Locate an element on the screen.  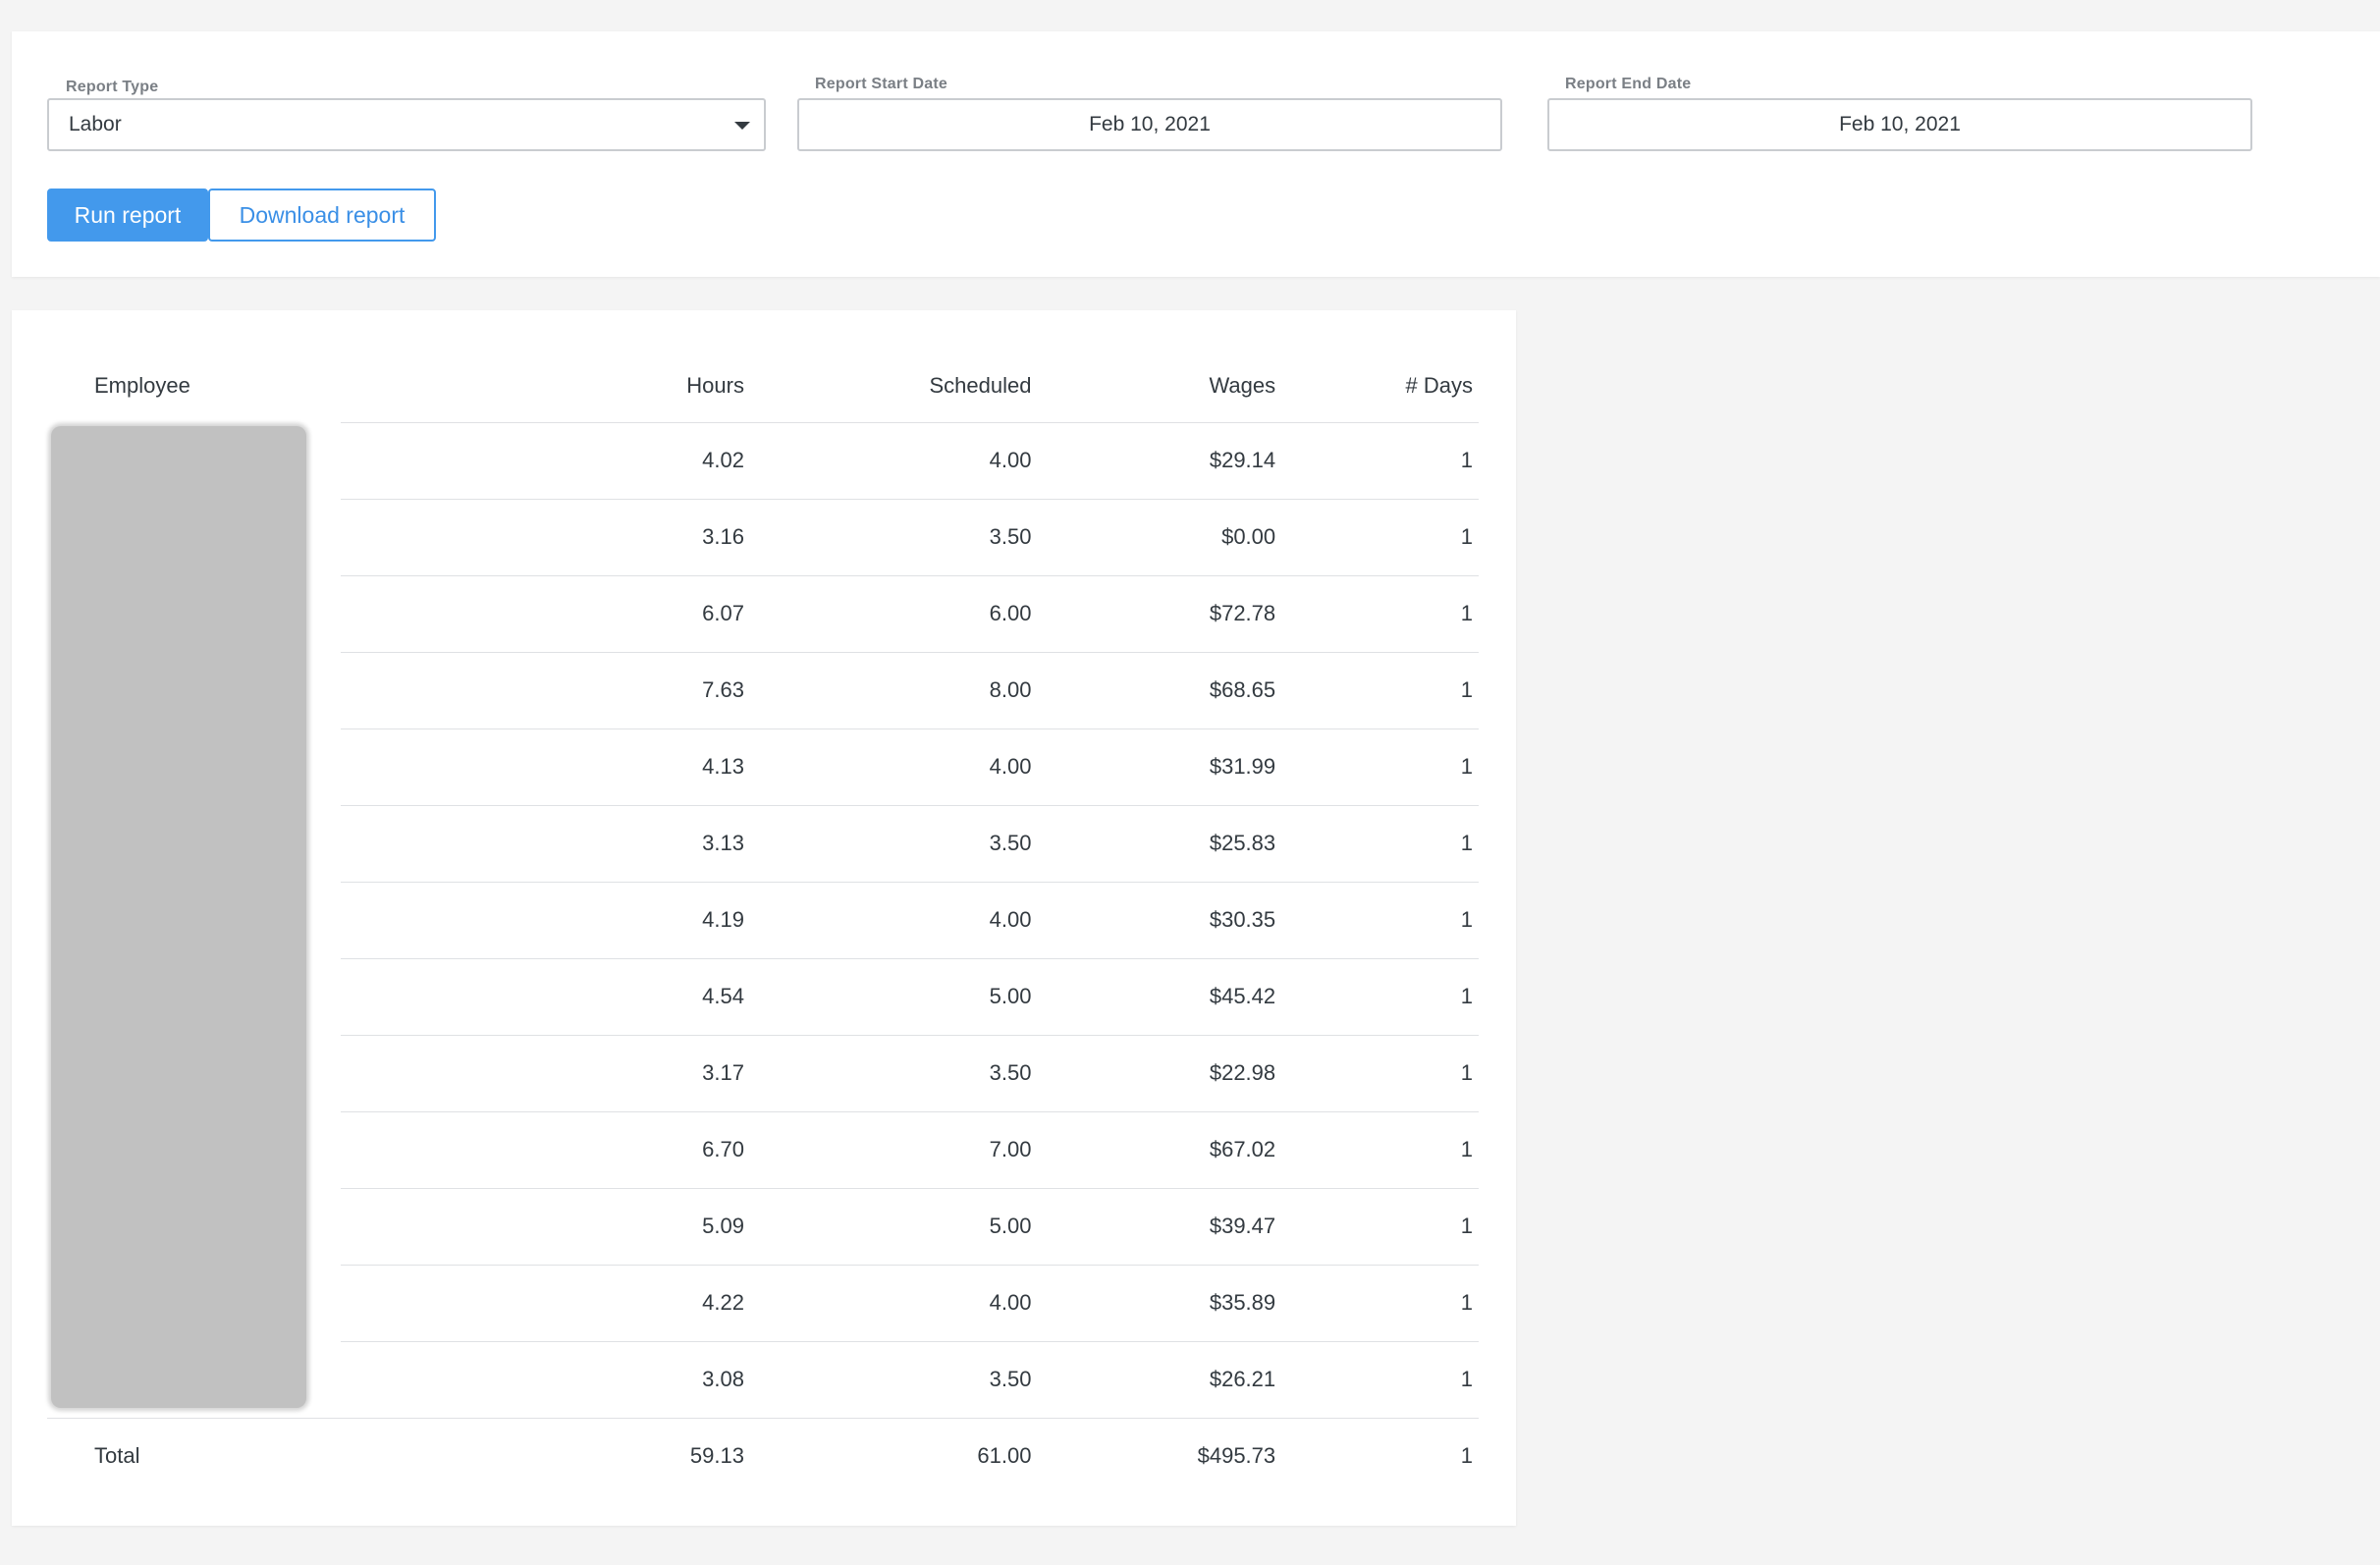
report-type-label: Report Type is located at coordinates (112, 87).